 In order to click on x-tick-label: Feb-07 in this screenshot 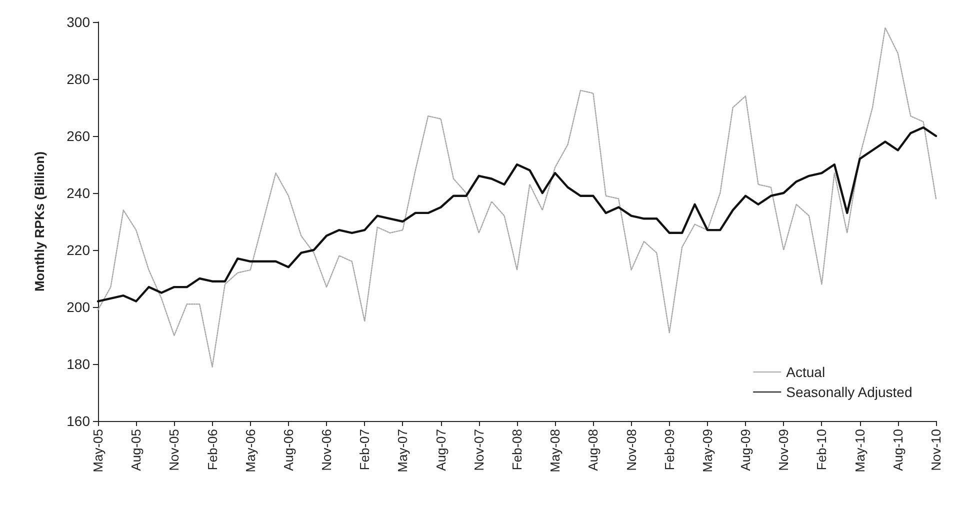, I will do `click(364, 449)`.